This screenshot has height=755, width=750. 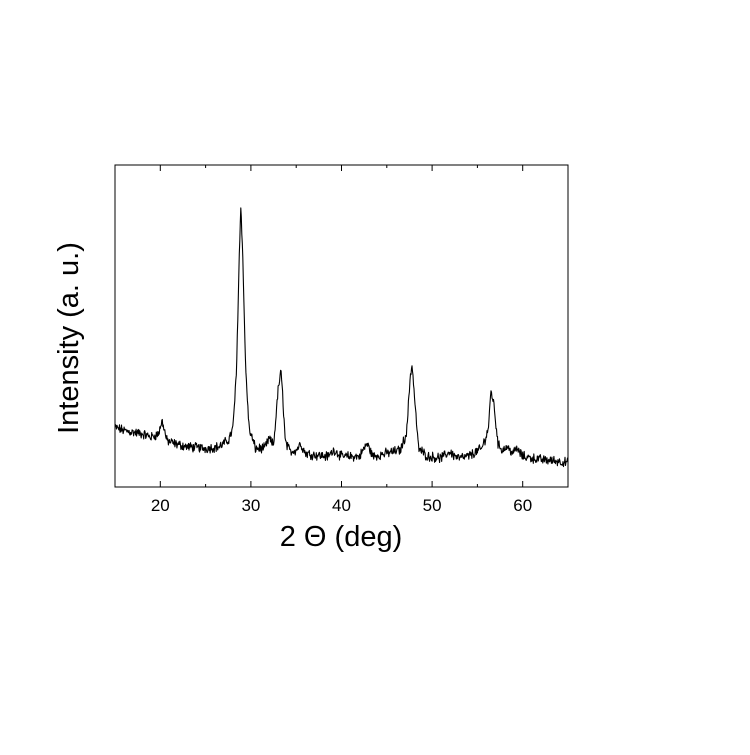 What do you see at coordinates (160, 505) in the screenshot?
I see `x-tick-label: 20` at bounding box center [160, 505].